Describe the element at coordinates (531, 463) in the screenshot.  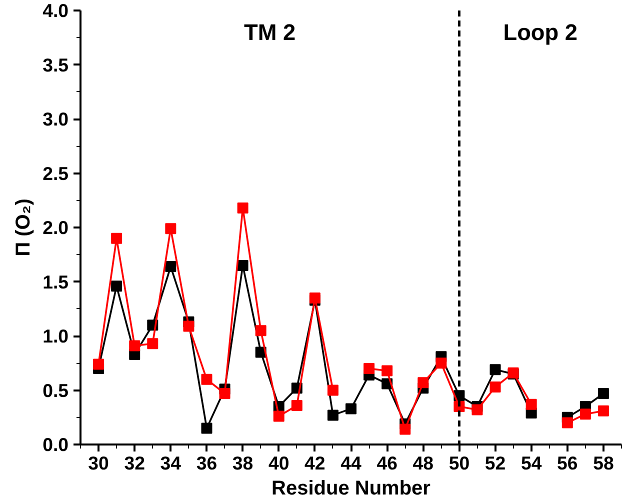
I see `x-tick-label: 54` at that location.